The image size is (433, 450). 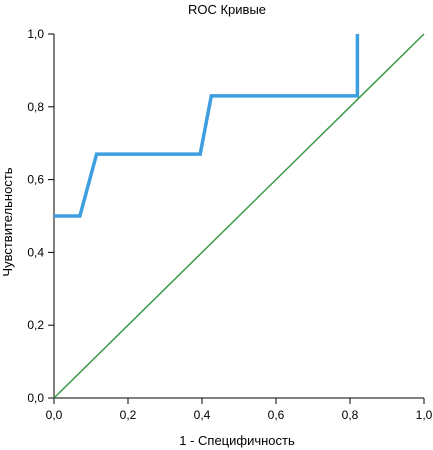 I want to click on x-tick-label: 0,8, so click(x=350, y=415).